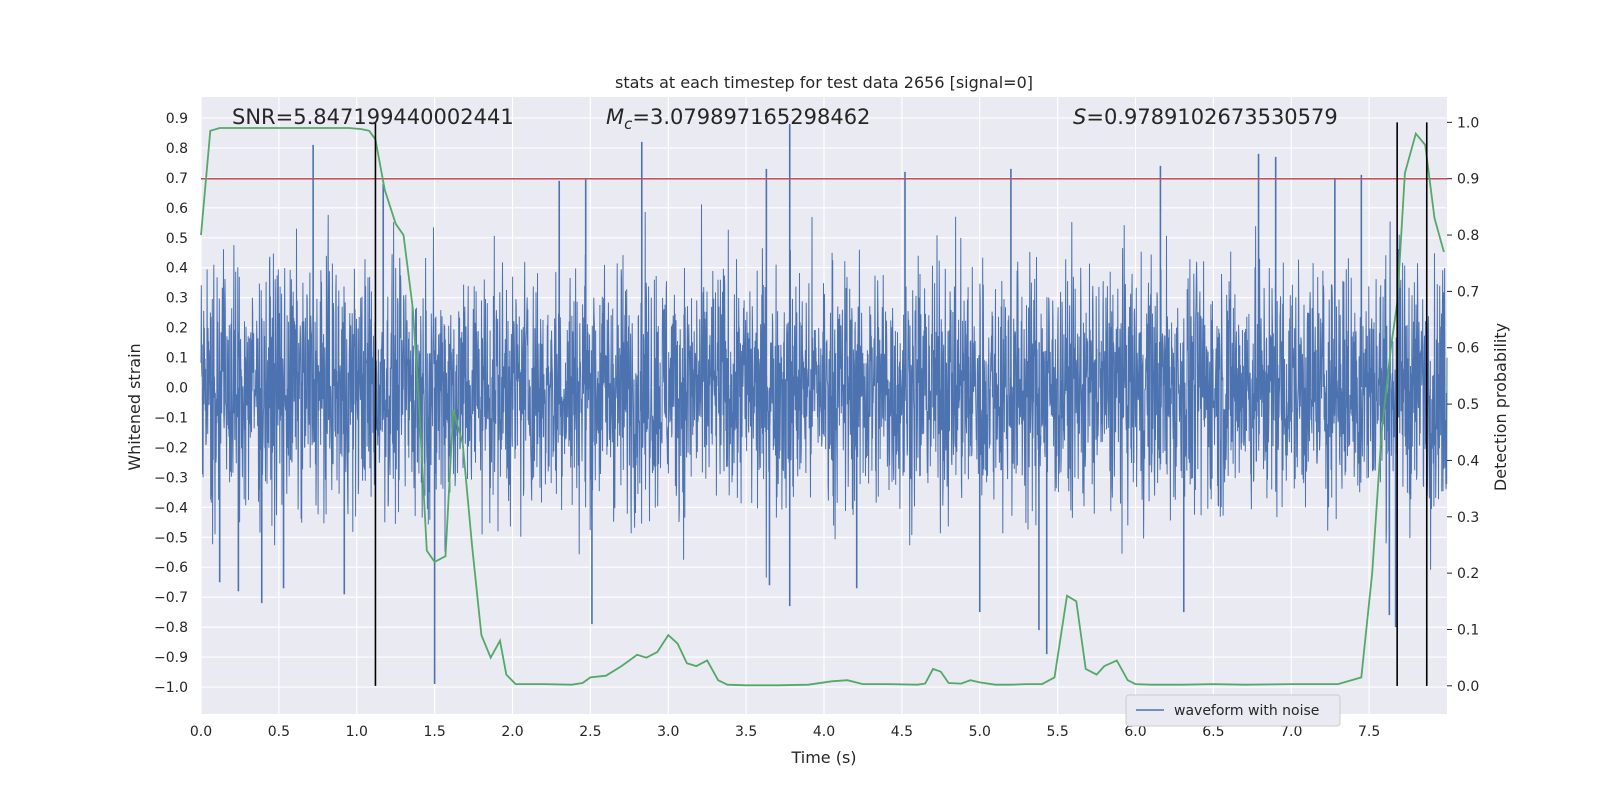 Image resolution: width=1600 pixels, height=800 pixels. Describe the element at coordinates (171, 598) in the screenshot. I see `y-left-tick-label: −0.7` at that location.